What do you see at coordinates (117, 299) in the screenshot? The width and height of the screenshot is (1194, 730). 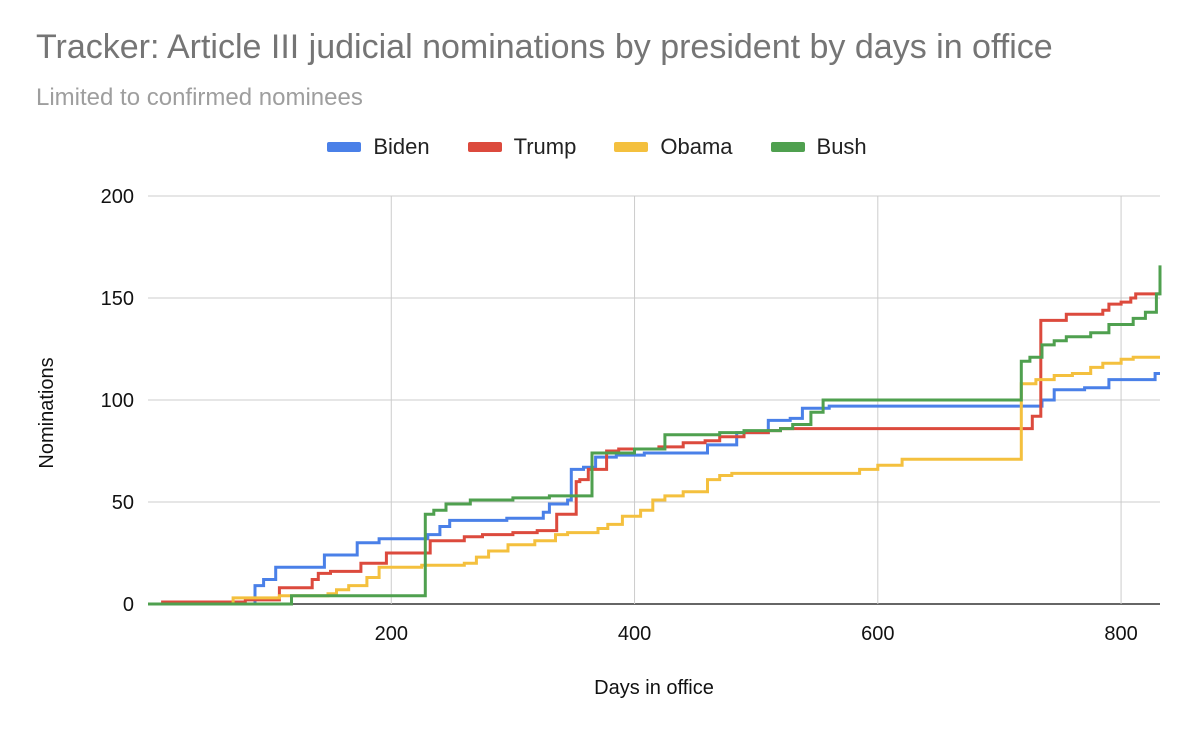 I see `y-tick-label: 150` at bounding box center [117, 299].